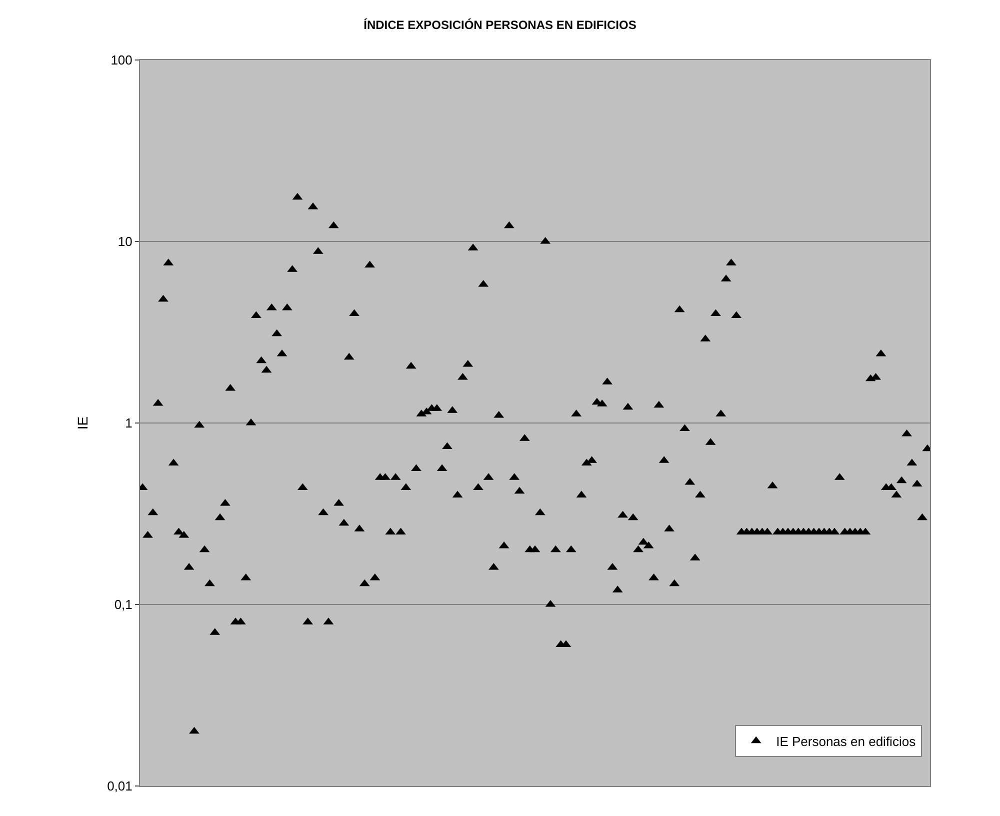  What do you see at coordinates (82, 423) in the screenshot?
I see `y-axis-title: IE` at bounding box center [82, 423].